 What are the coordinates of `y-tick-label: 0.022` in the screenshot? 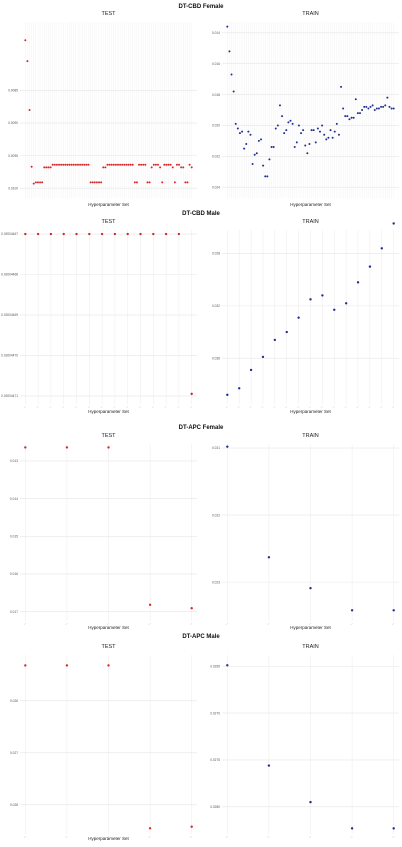 It's located at (216, 515).